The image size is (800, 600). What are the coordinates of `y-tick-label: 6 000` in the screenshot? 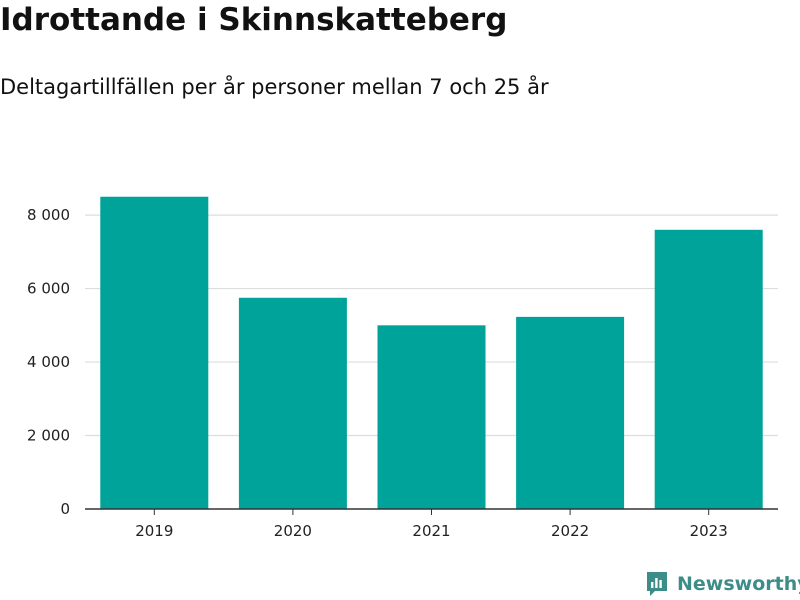 It's located at (48, 289).